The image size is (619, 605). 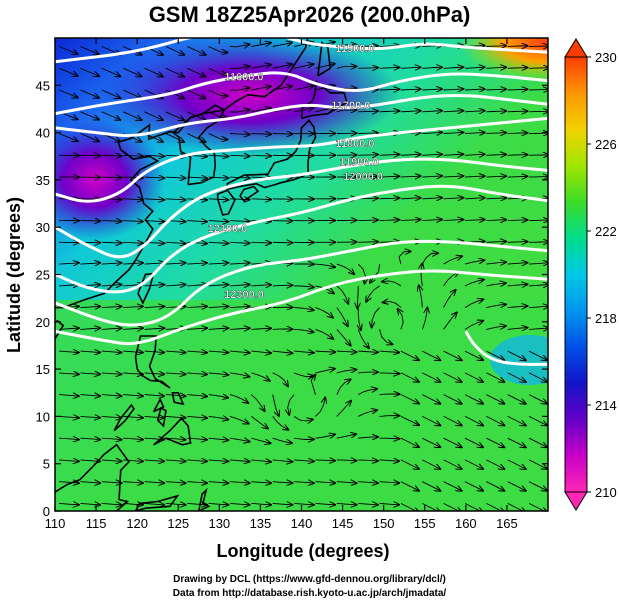 What do you see at coordinates (302, 523) in the screenshot?
I see `x-tick-label: 140` at bounding box center [302, 523].